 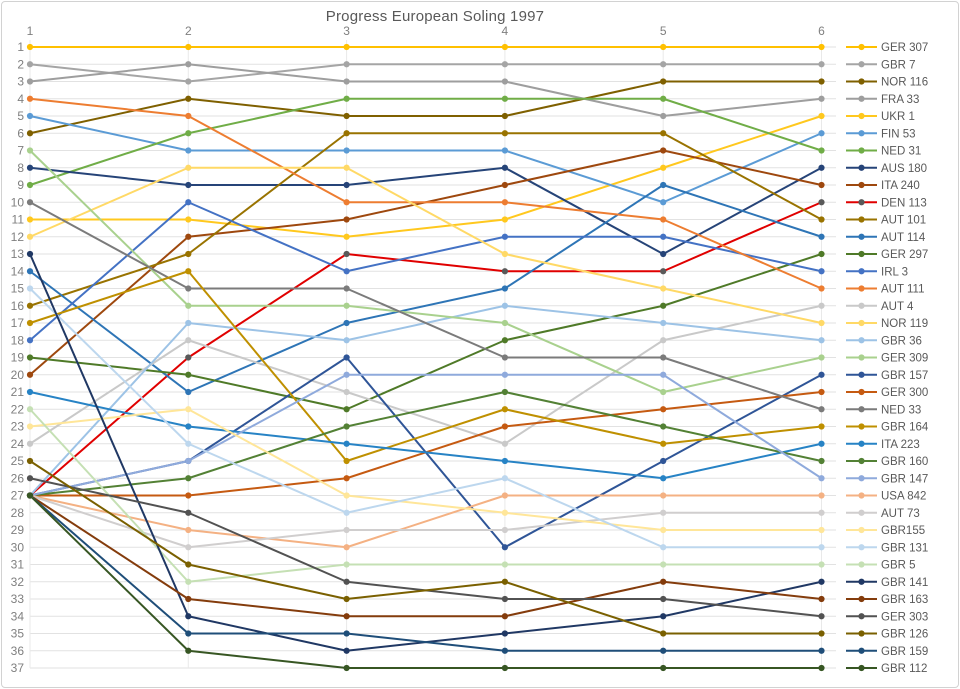 I want to click on legend-label-AUS-180: AUS 180, so click(x=904, y=169).